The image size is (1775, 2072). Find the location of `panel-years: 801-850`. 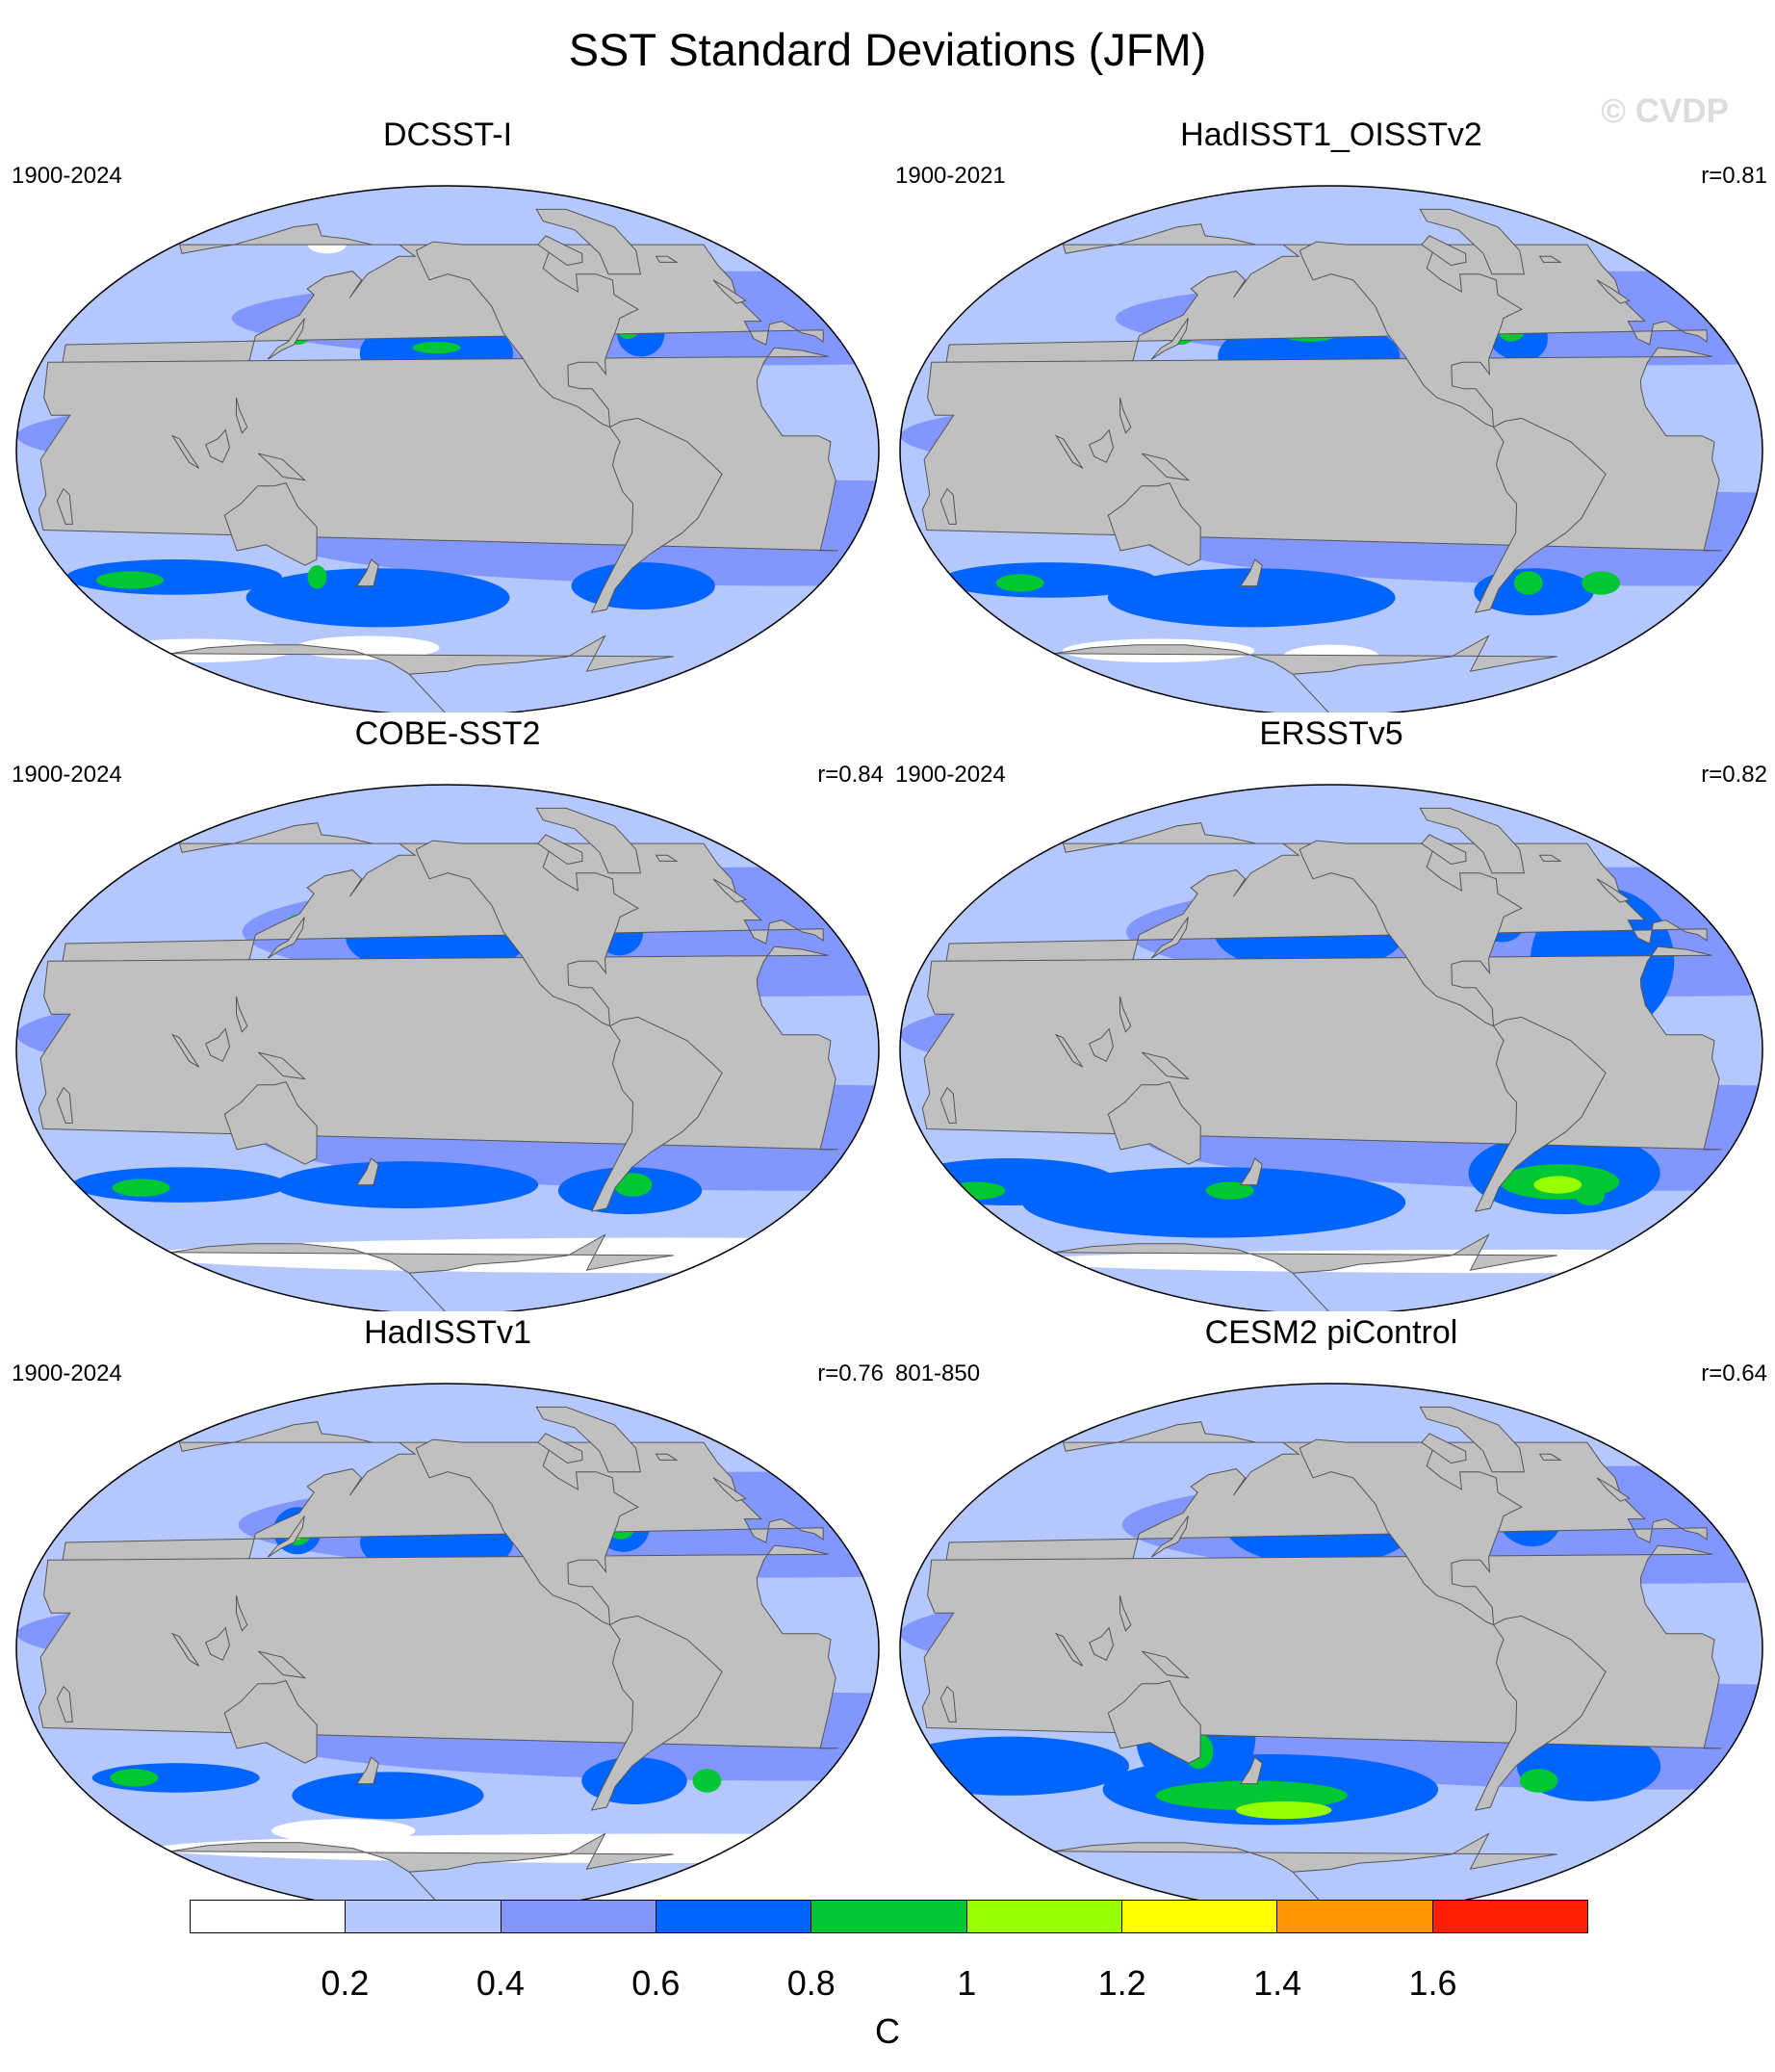

panel-years: 801-850 is located at coordinates (938, 1373).